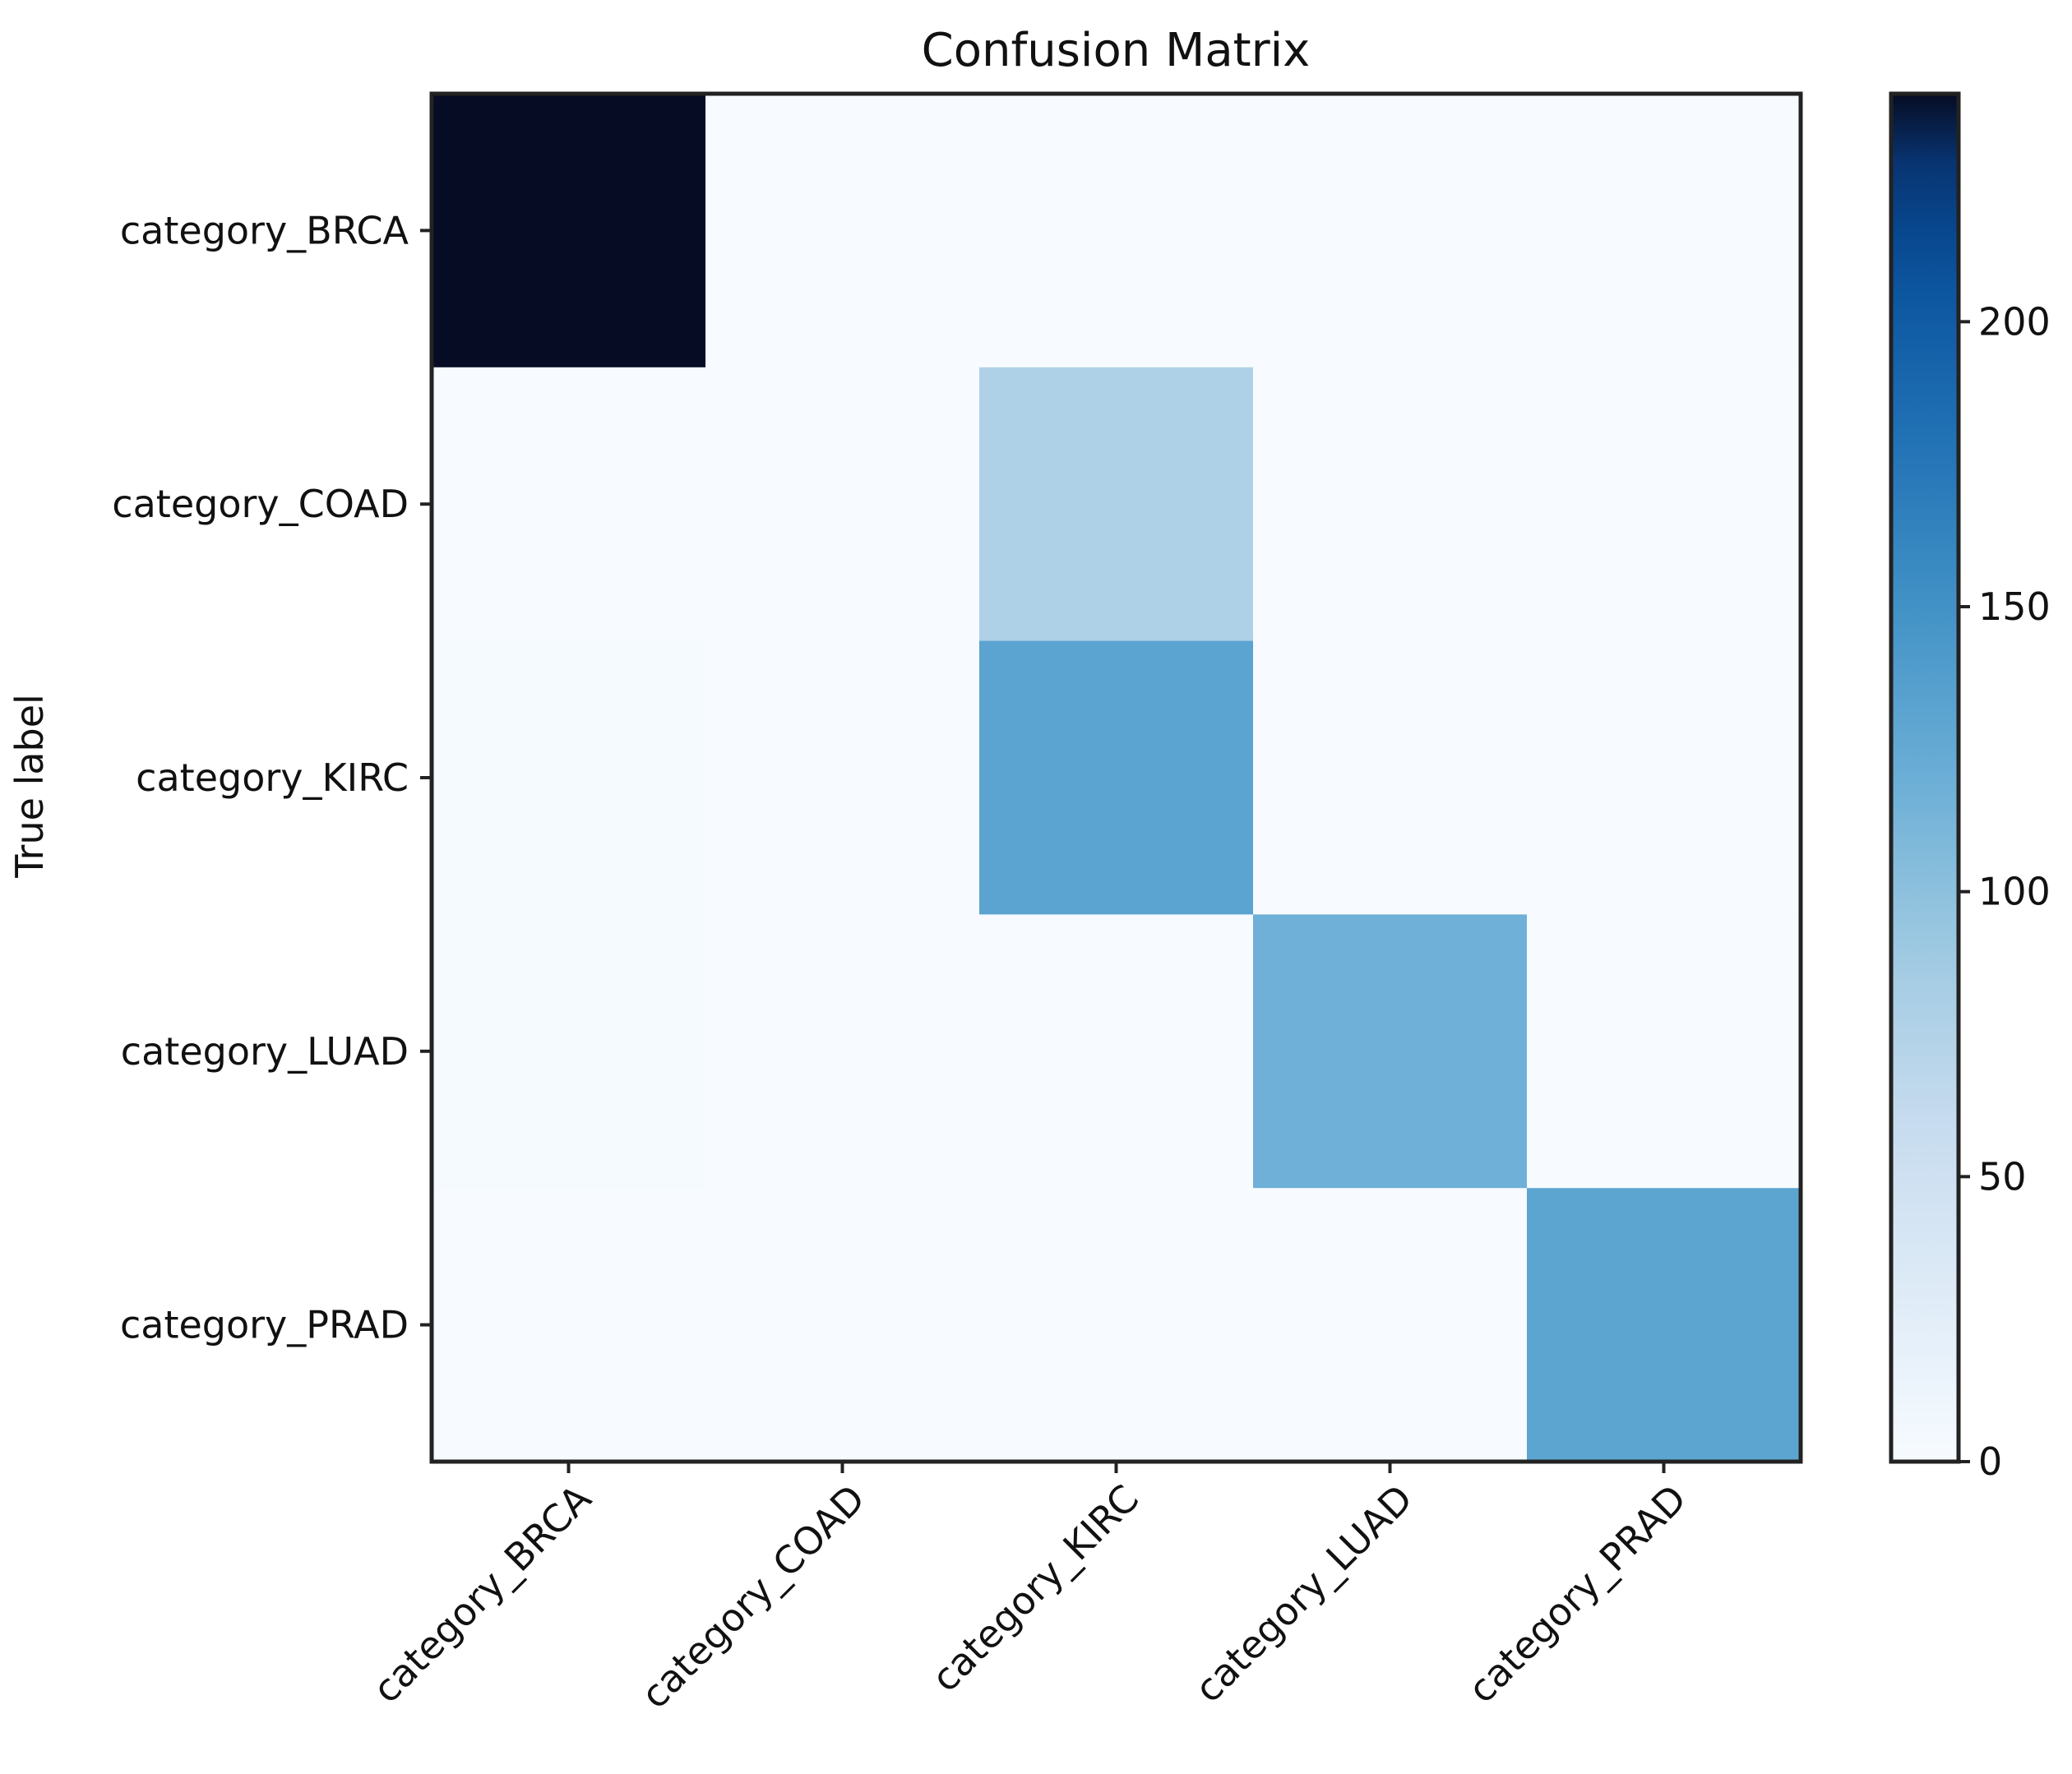 The width and height of the screenshot is (2072, 1774). I want to click on x-tick-label: category_COAD, so click(752, 1596).